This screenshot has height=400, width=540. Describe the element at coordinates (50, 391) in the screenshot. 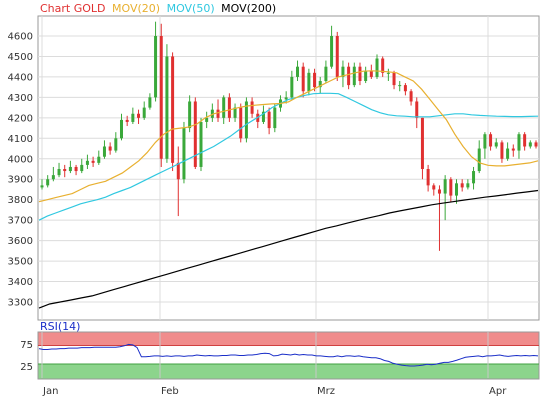

I see `x-tick-label: Jan` at that location.